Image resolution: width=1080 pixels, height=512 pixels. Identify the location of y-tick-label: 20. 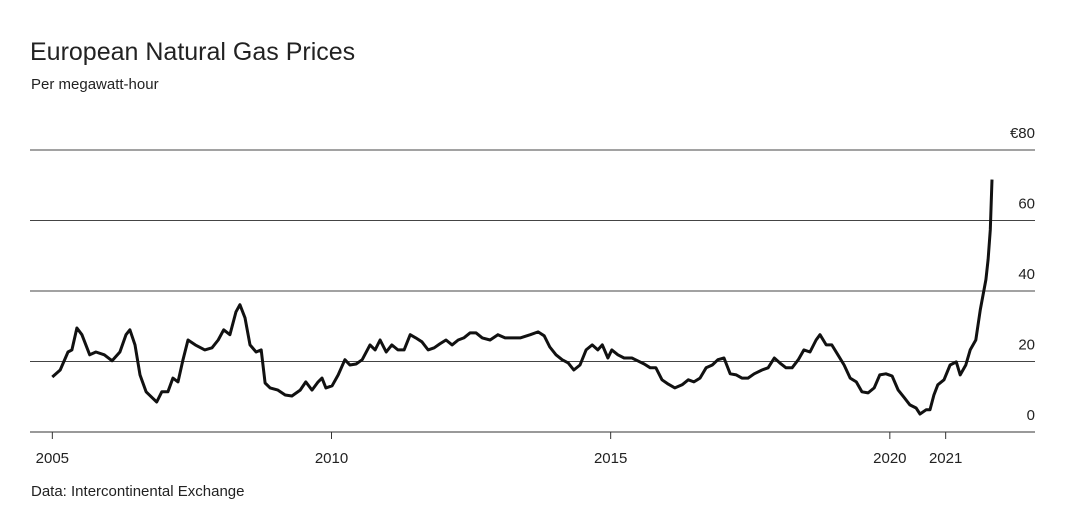
(1026, 345).